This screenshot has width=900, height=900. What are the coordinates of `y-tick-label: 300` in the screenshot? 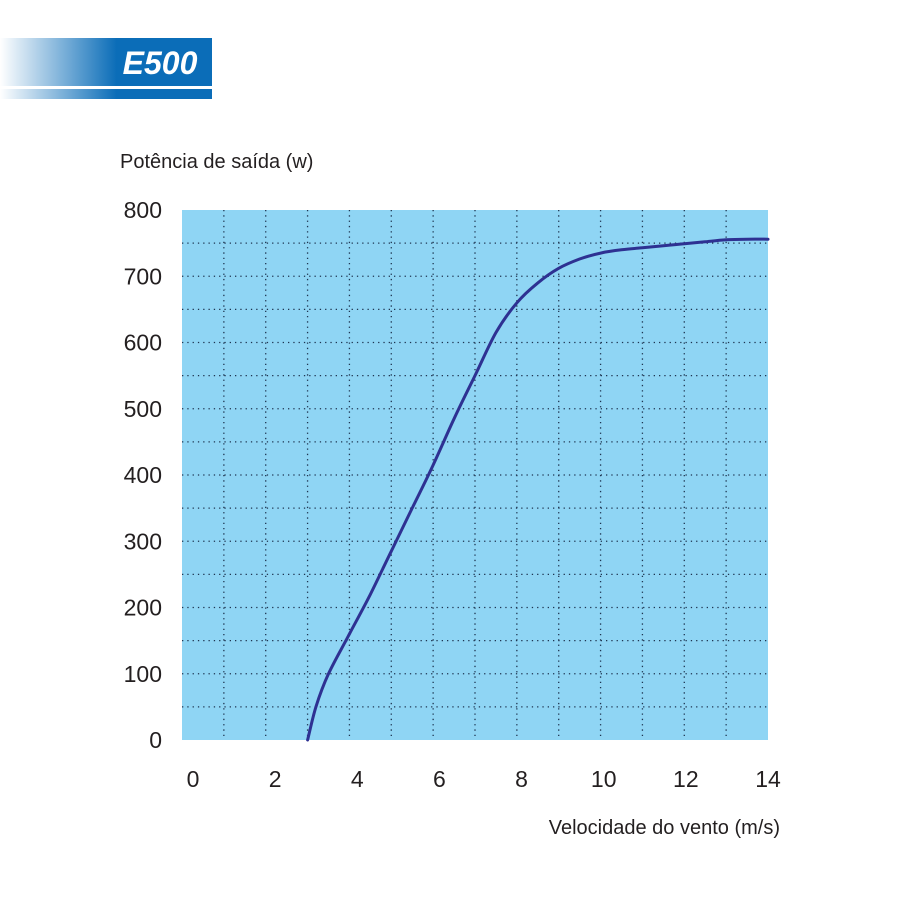 It's located at (143, 541).